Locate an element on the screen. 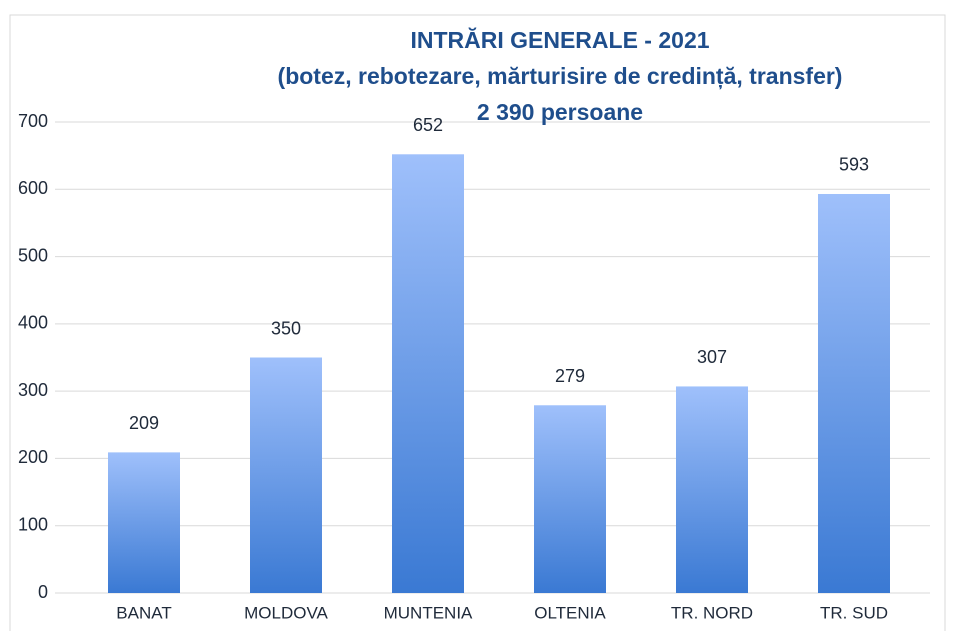 The height and width of the screenshot is (631, 957). y-tick-label: 400 is located at coordinates (33, 323).